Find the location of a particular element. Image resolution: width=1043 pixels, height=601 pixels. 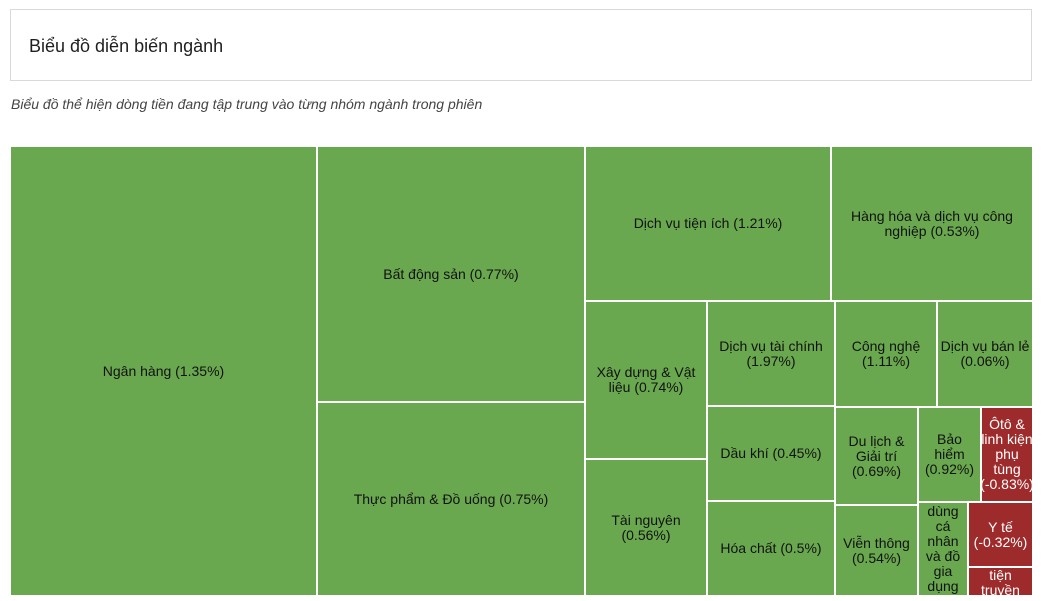

treemap-tile-du-lich-giai-tri: Du lịch & Giải trí (0.69%) is located at coordinates (876, 456).